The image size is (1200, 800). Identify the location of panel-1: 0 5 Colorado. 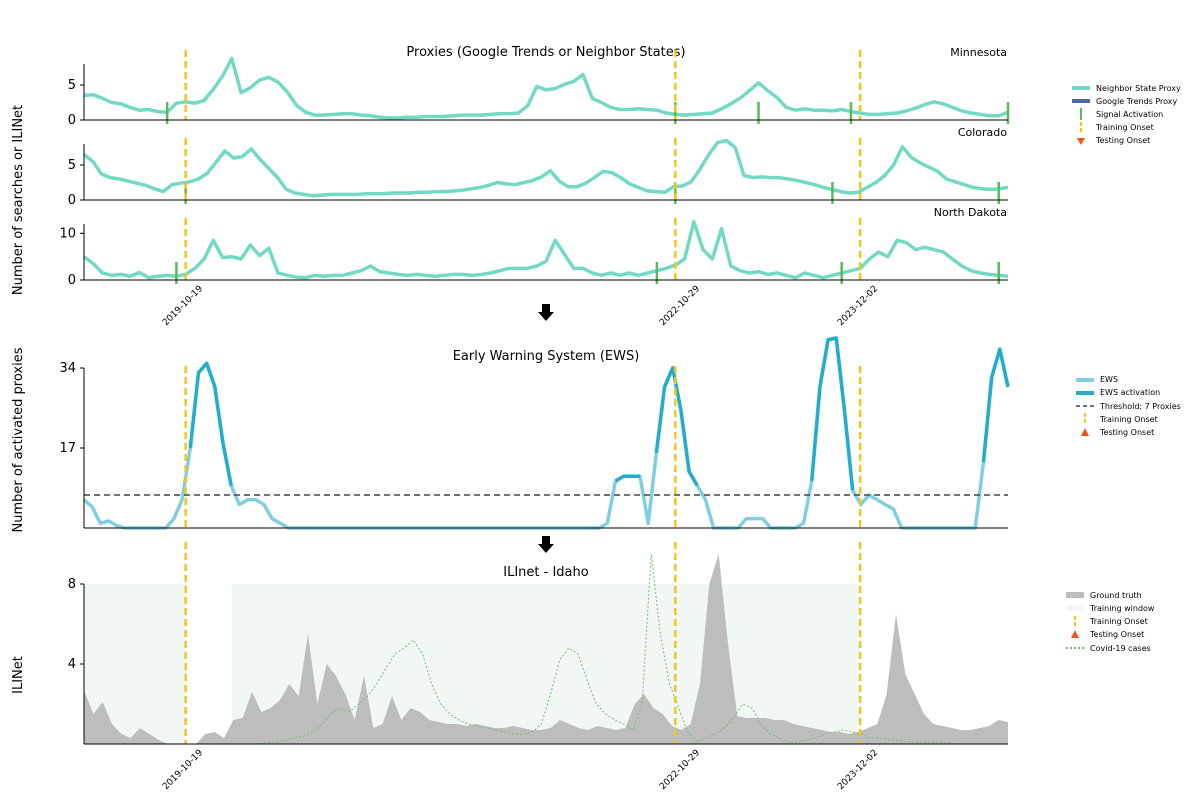
(538, 167).